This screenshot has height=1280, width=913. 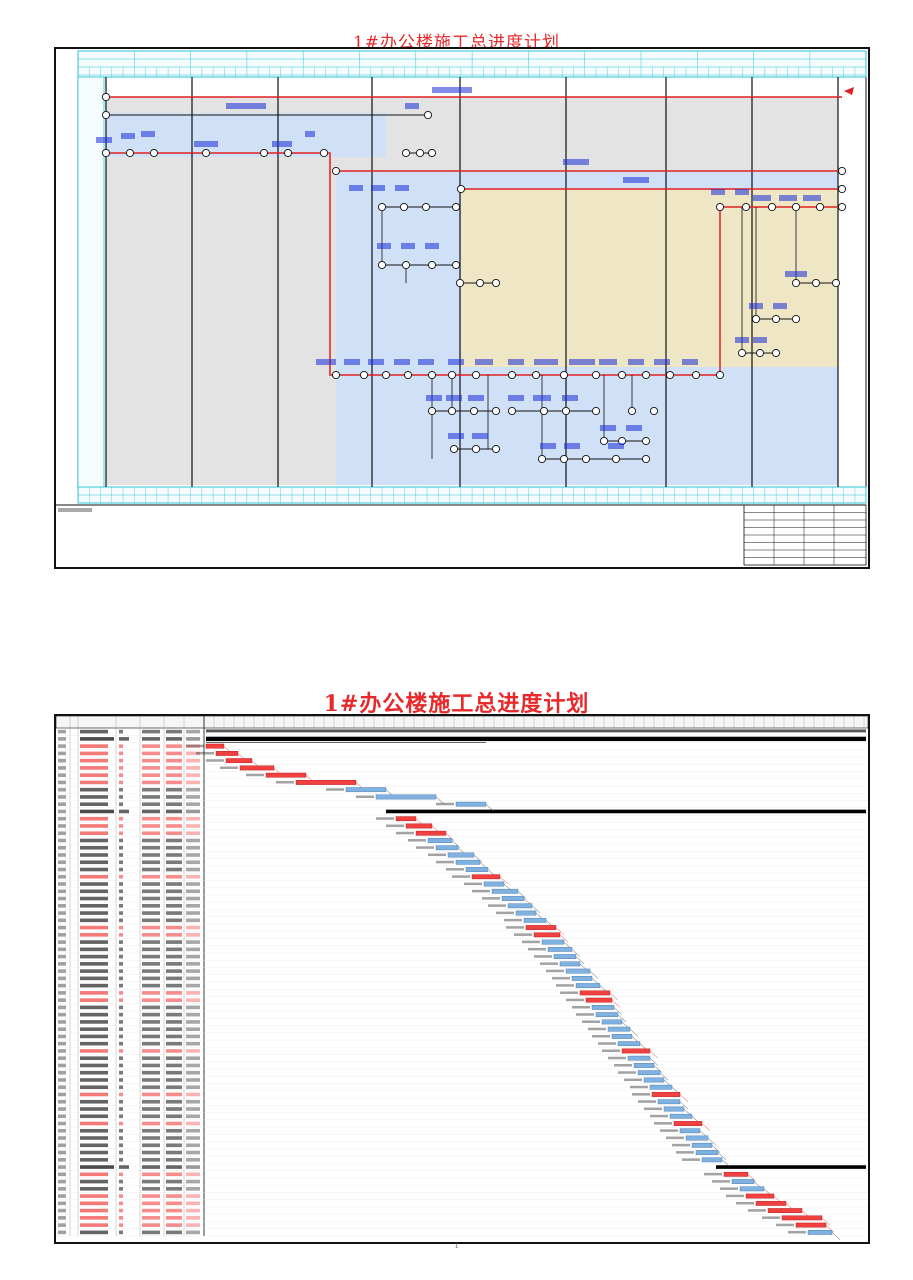 I want to click on zone-tan, so click(x=649, y=278).